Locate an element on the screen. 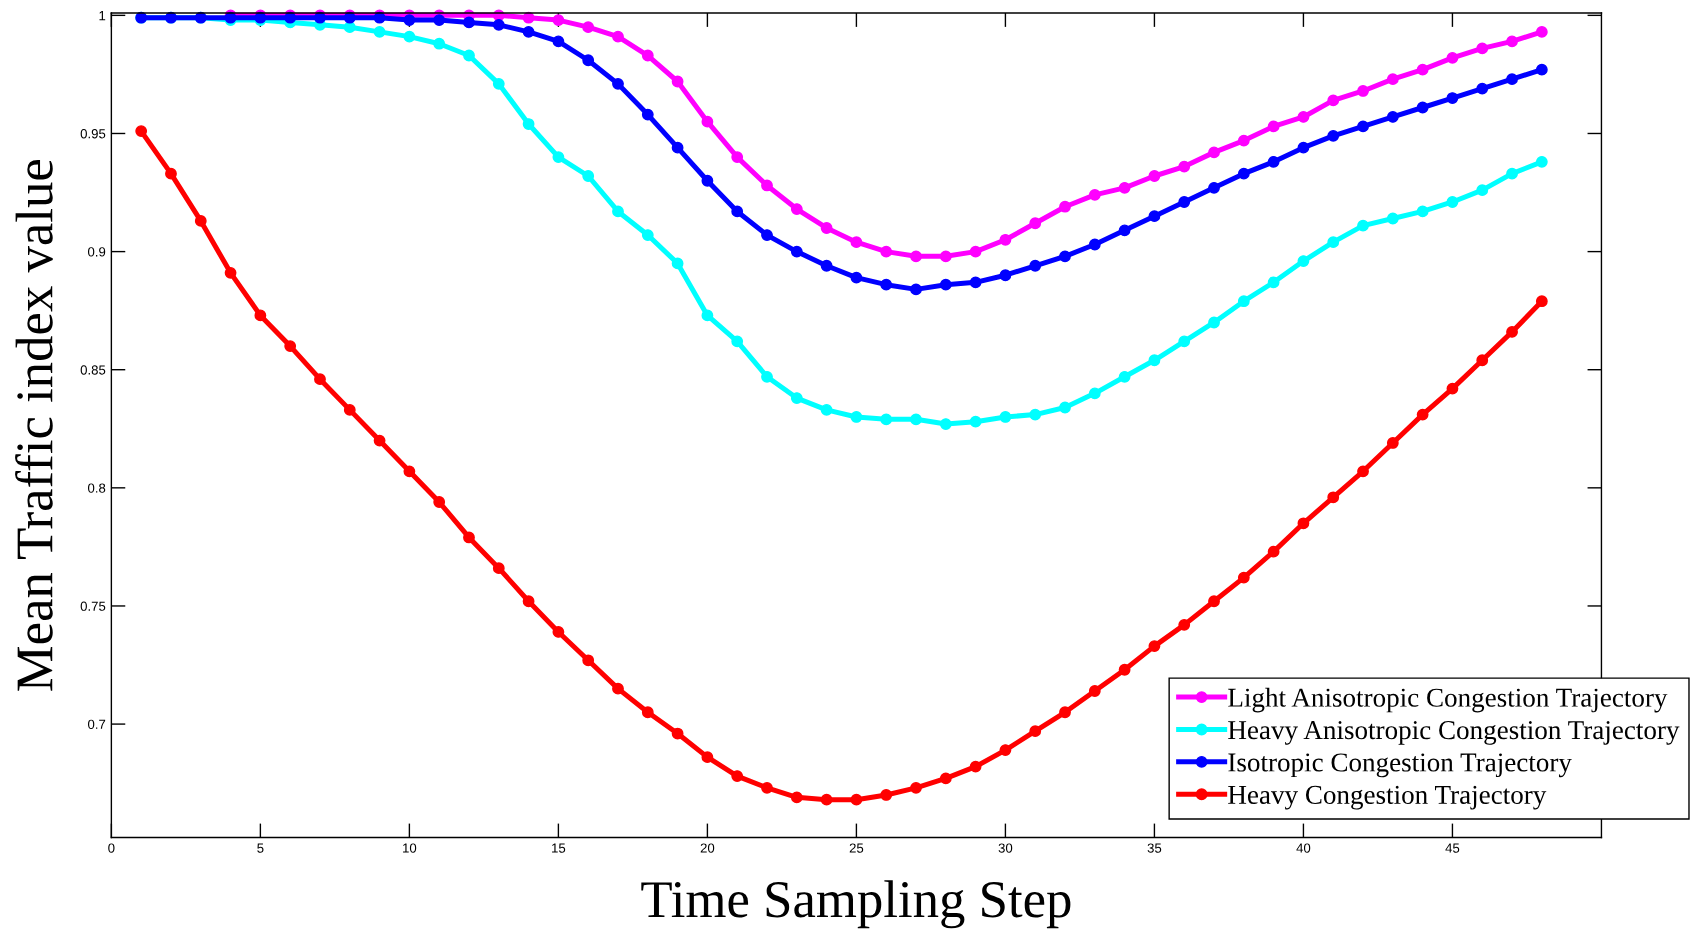 The height and width of the screenshot is (935, 1690). x-tick-label: 5 is located at coordinates (260, 848).